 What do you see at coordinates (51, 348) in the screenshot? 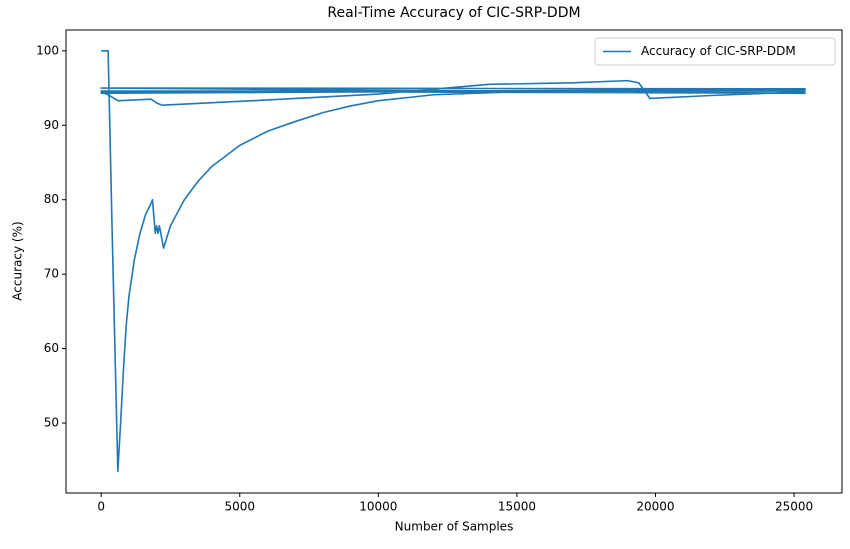
I see `y-tick-label: 60` at bounding box center [51, 348].